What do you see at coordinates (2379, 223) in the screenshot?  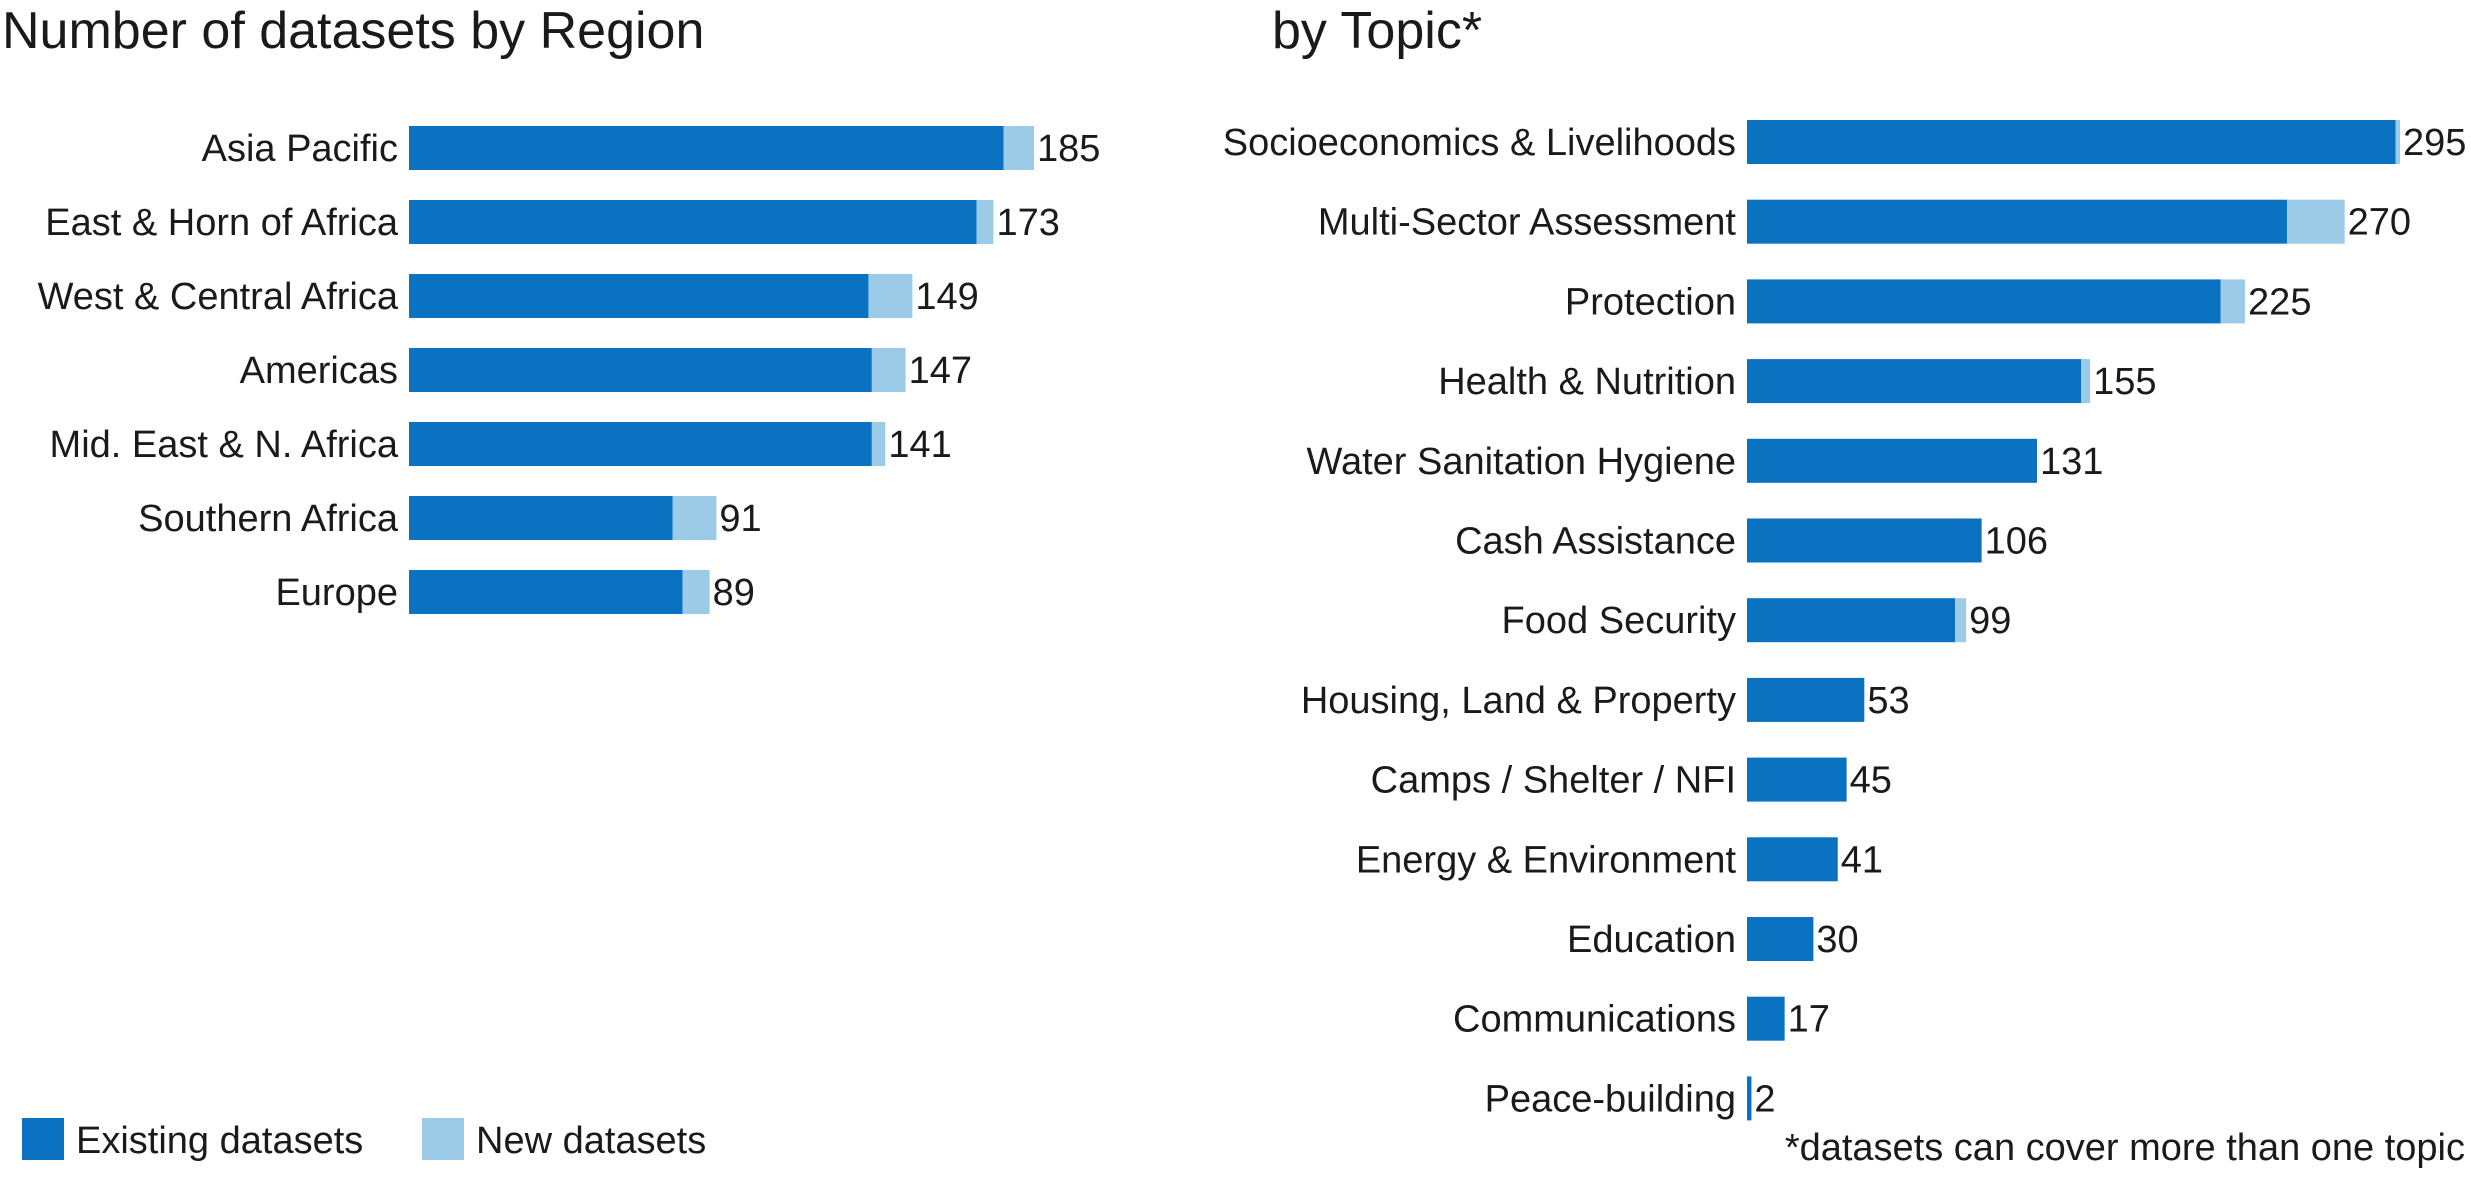 I see `topic-value-label: 270` at bounding box center [2379, 223].